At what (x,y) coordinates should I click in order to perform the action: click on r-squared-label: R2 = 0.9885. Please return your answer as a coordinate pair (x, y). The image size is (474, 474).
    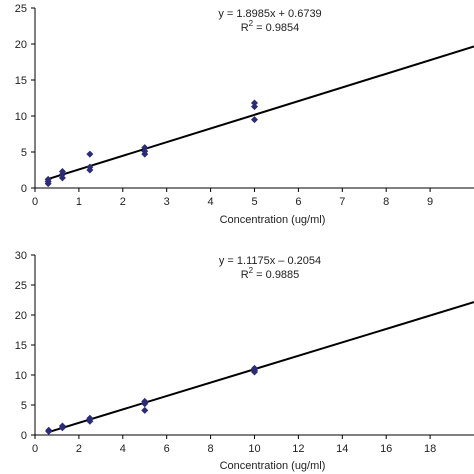
    Looking at the image, I should click on (270, 273).